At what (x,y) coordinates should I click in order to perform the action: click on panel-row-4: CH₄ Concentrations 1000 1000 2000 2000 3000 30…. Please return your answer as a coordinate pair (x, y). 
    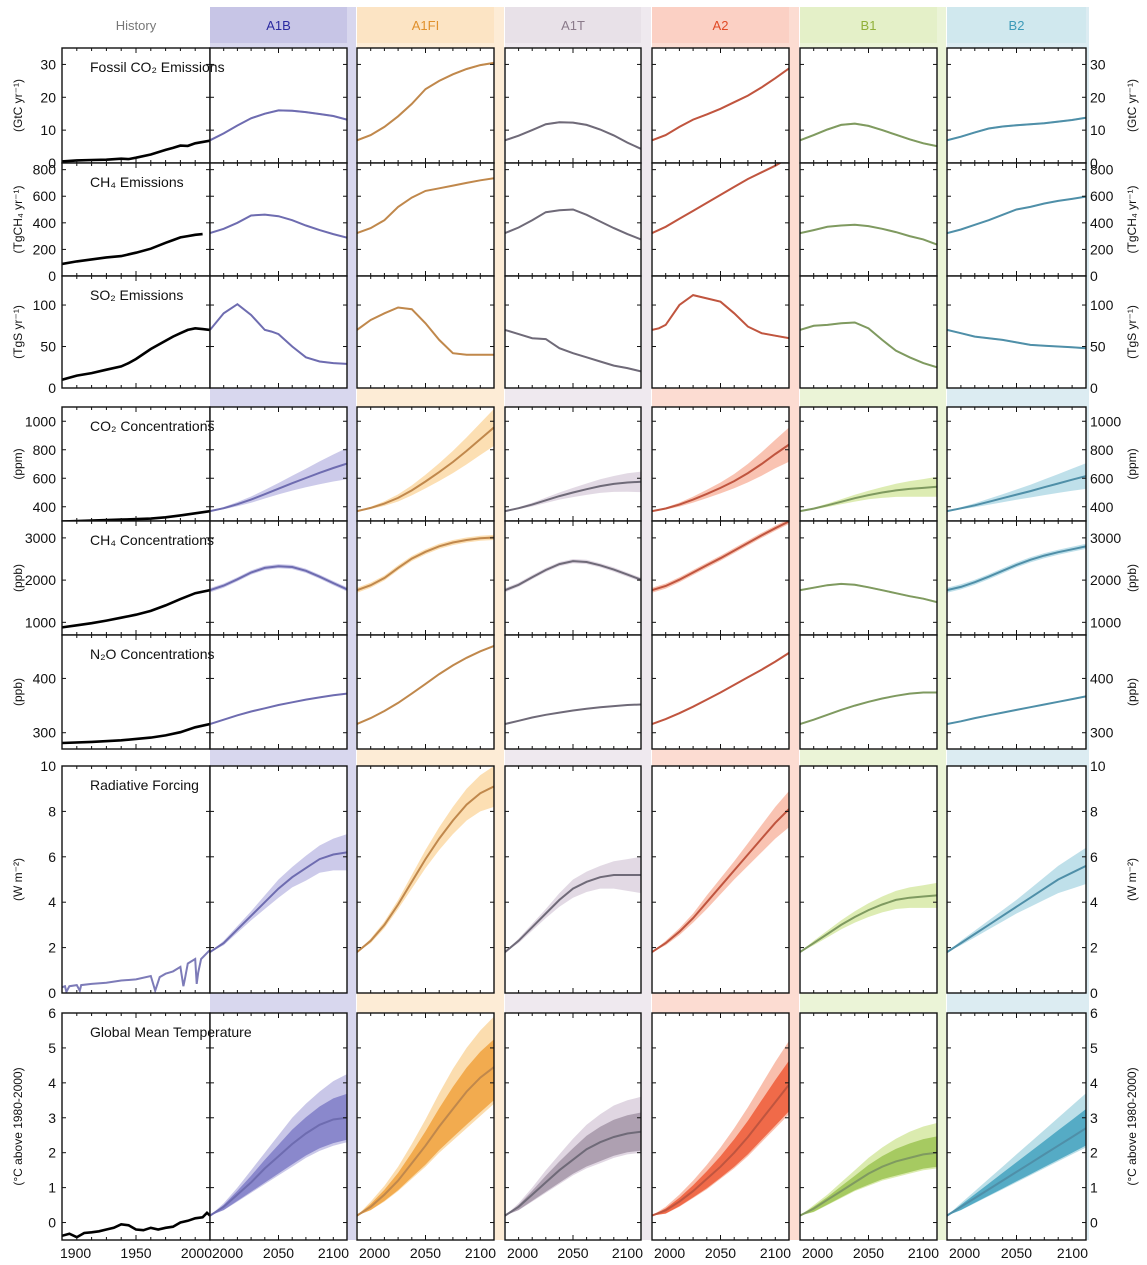
    Looking at the image, I should click on (575, 578).